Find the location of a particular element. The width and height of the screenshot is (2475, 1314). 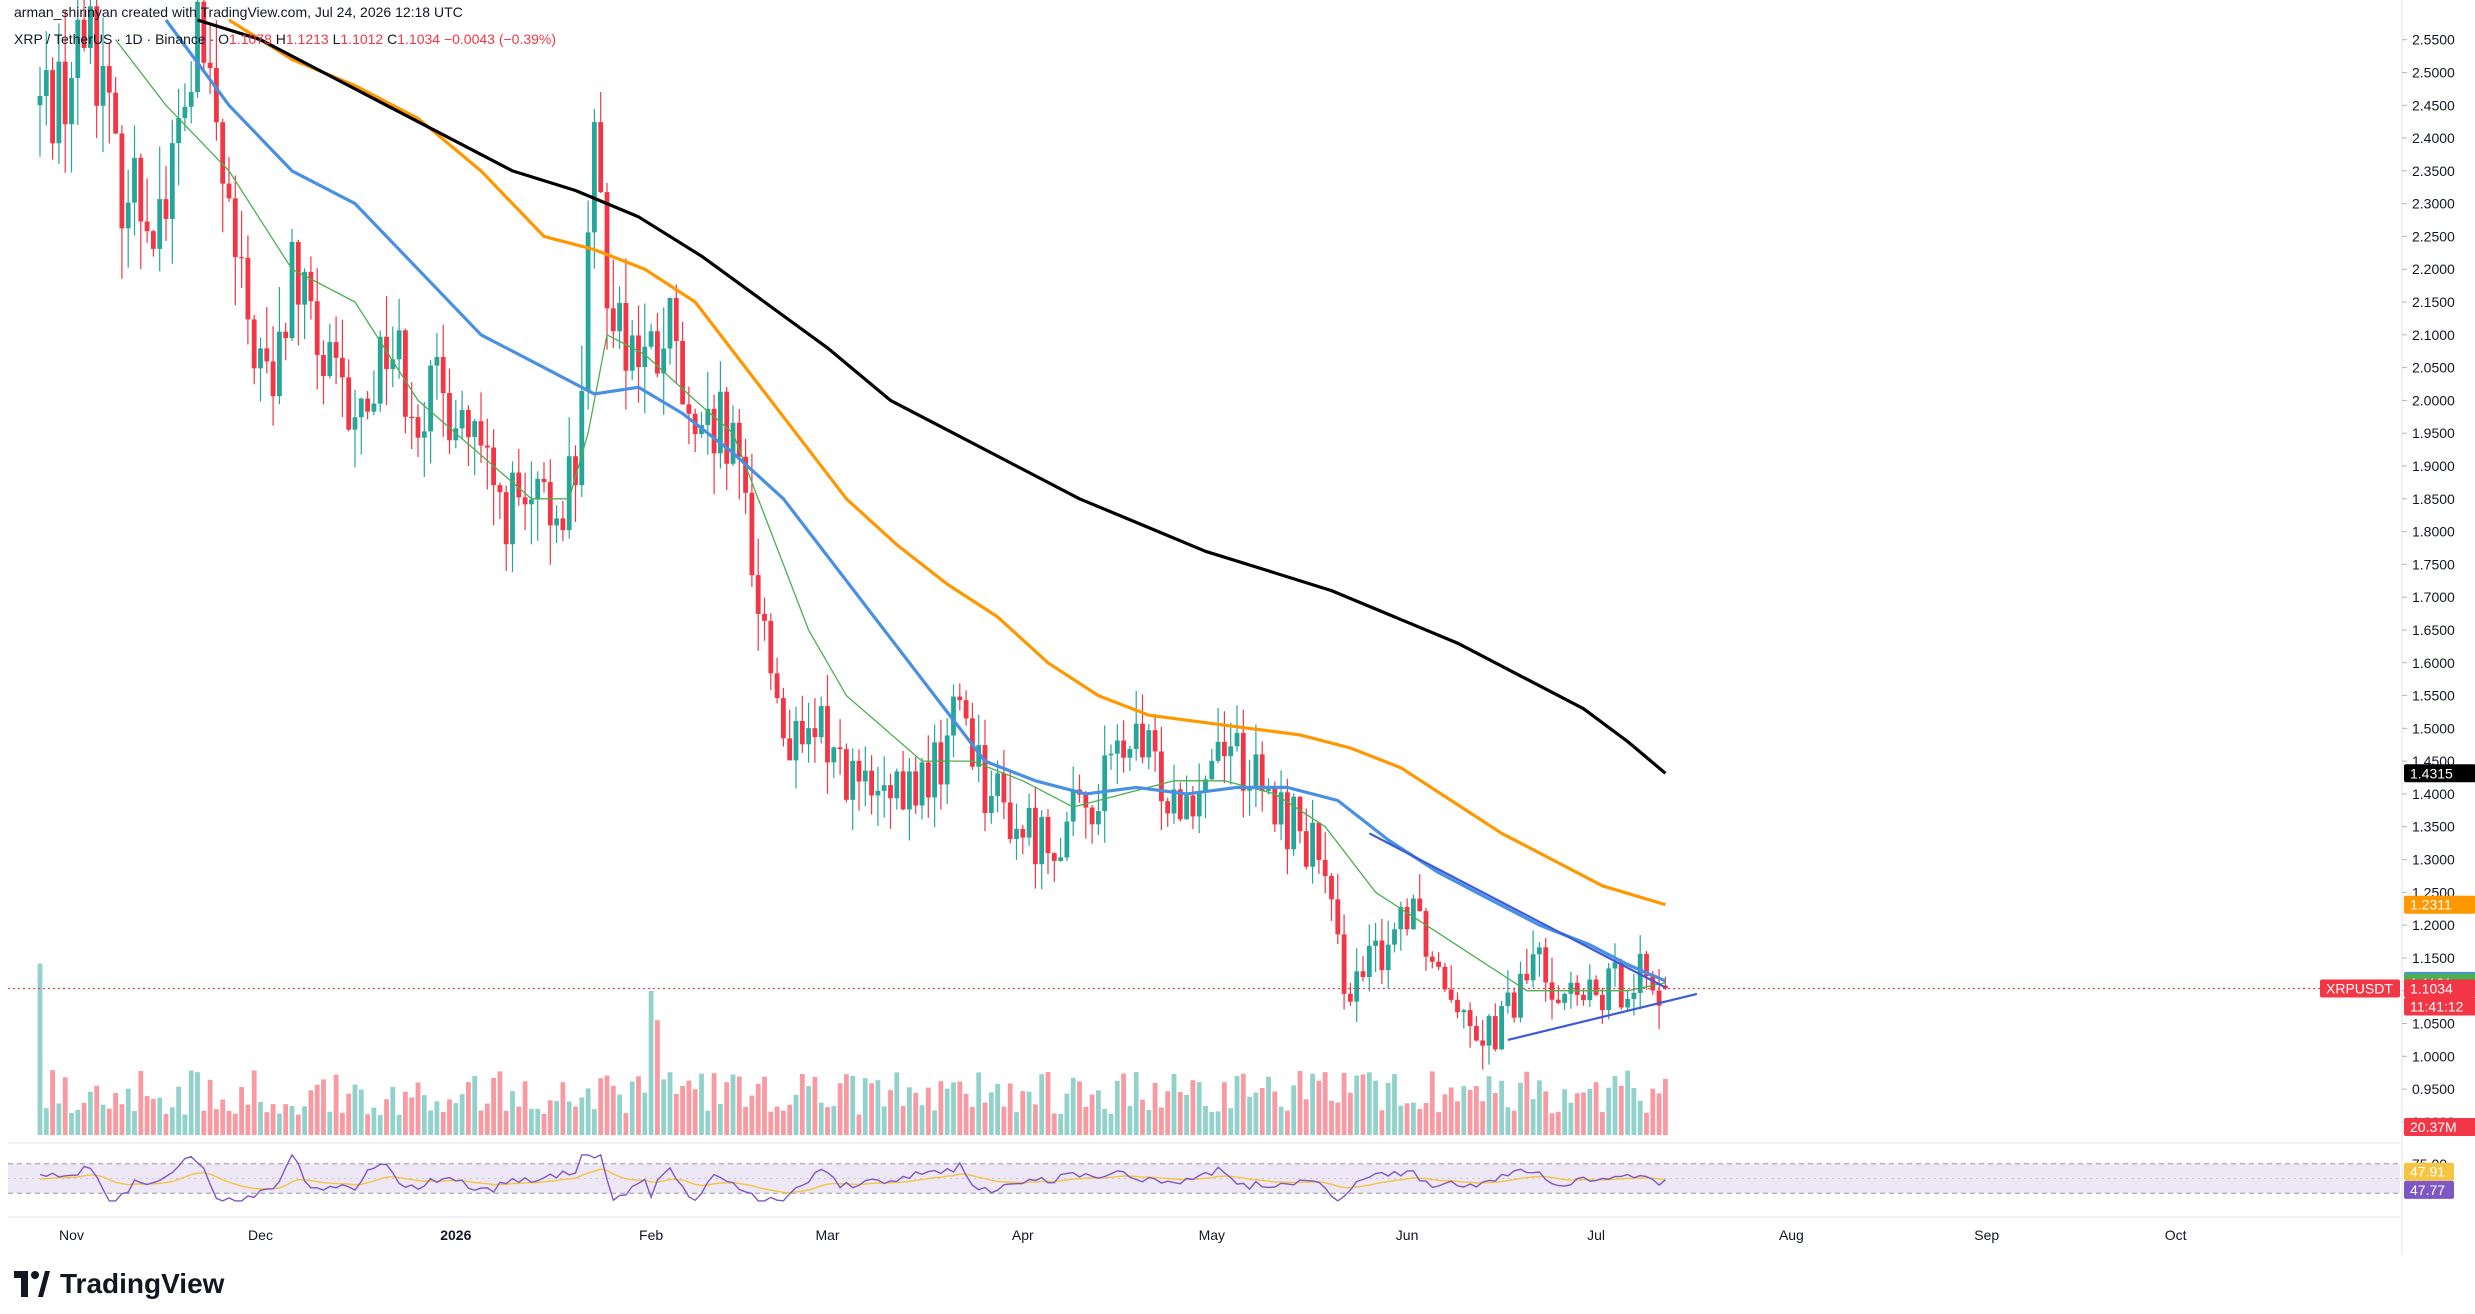

tradingview-brand: TradingView is located at coordinates (119, 1284).